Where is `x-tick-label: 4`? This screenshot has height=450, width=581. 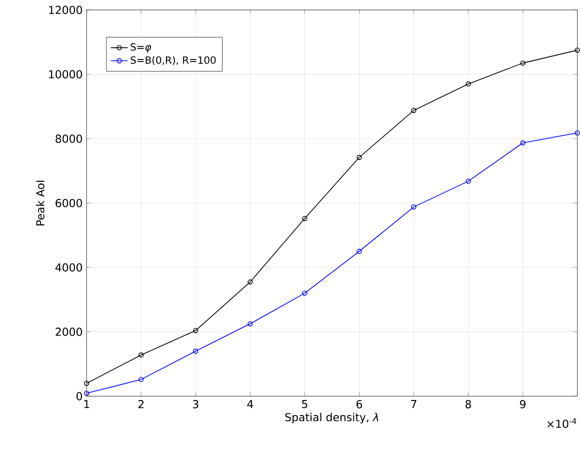 x-tick-label: 4 is located at coordinates (250, 404).